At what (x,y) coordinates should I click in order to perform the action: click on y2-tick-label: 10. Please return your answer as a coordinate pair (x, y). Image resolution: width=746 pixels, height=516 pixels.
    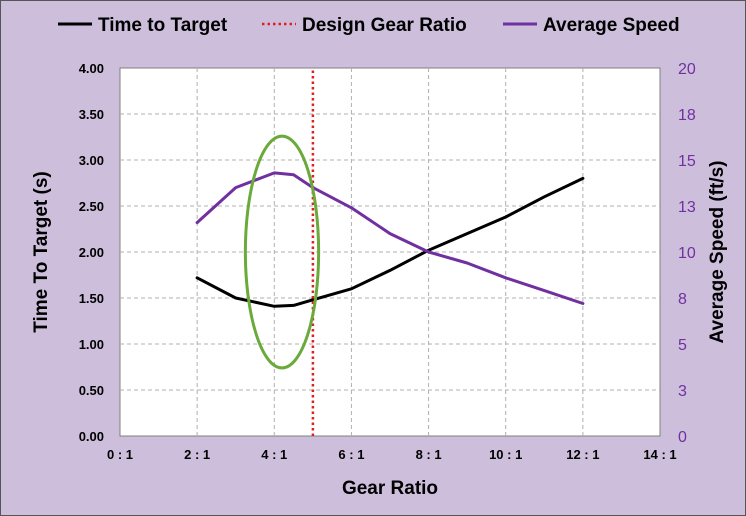
    Looking at the image, I should click on (687, 253).